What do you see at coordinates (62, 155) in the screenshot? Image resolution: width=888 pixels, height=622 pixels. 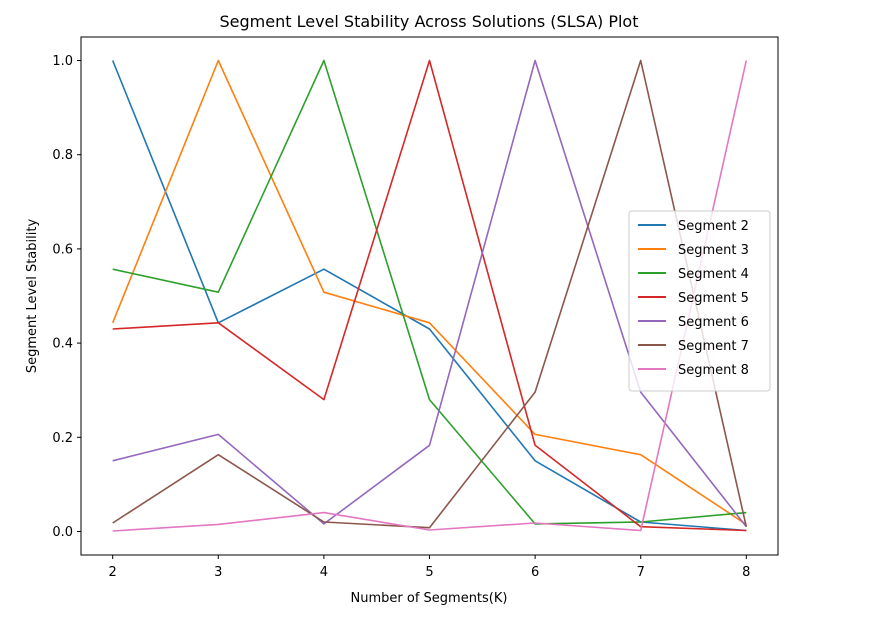 I see `y-tick-label: 0.8` at bounding box center [62, 155].